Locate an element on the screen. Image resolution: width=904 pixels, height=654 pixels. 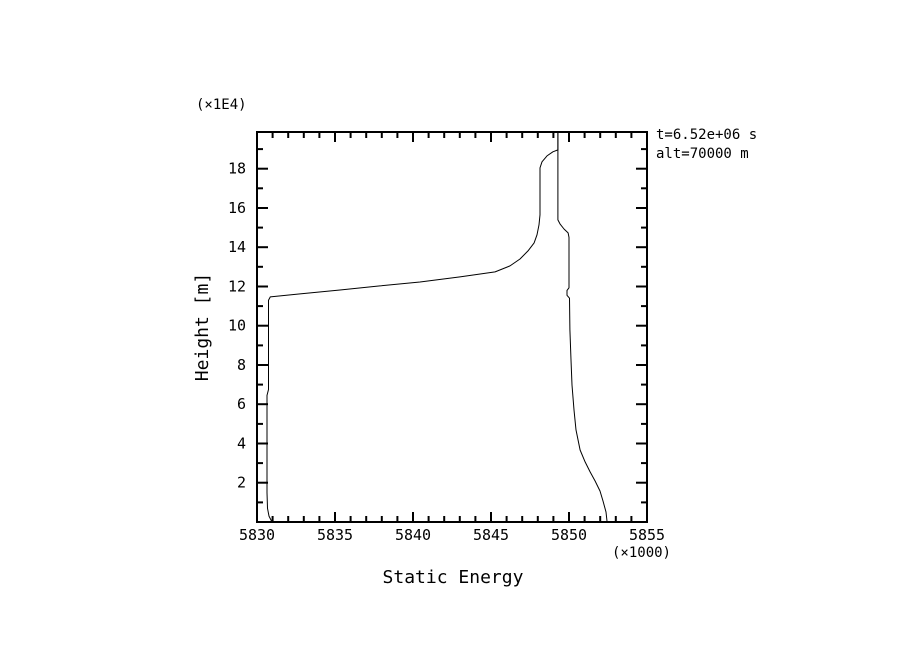
y-tick-label: 6 is located at coordinates (241, 404).